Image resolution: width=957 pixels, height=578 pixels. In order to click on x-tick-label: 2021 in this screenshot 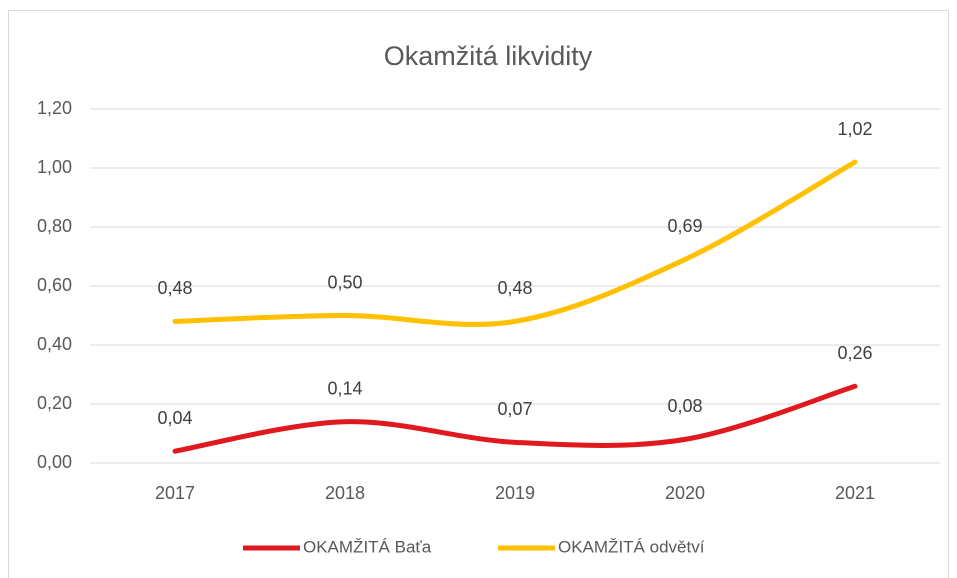, I will do `click(855, 493)`.